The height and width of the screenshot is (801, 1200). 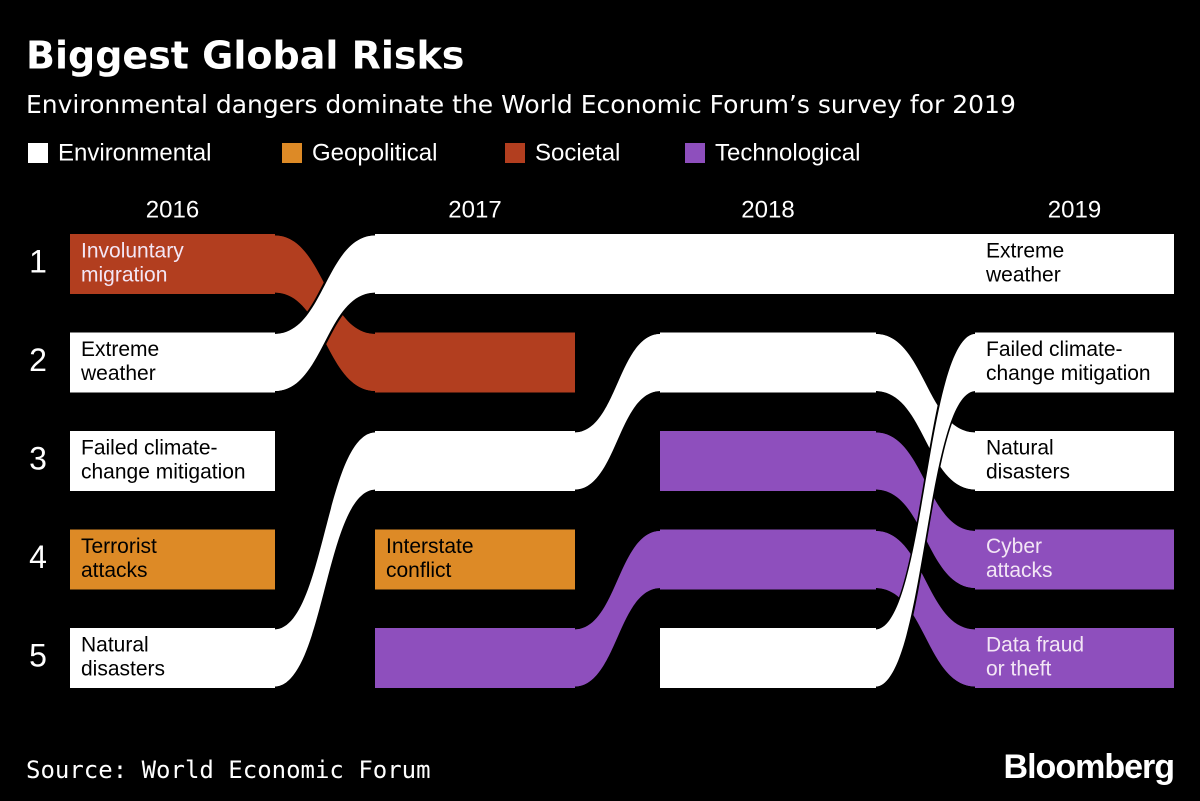 I want to click on year-label: 2016, so click(x=172, y=209).